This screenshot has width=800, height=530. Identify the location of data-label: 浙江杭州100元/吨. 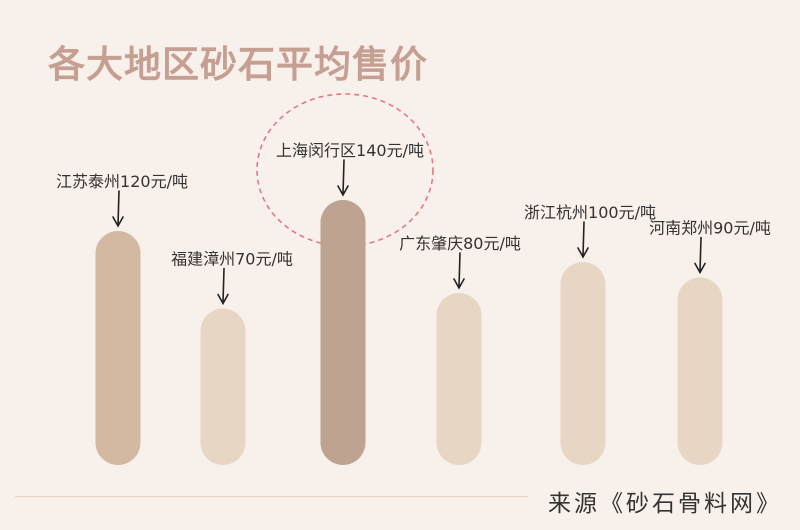
(590, 212).